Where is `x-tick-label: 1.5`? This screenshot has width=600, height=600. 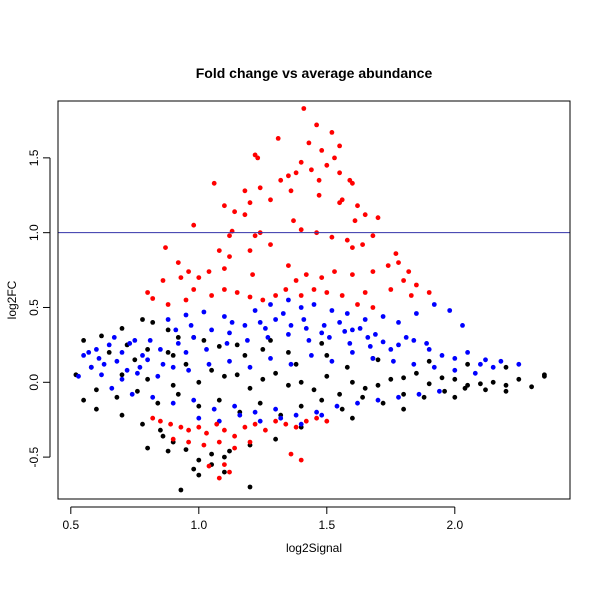
x-tick-label: 1.5 is located at coordinates (326, 525).